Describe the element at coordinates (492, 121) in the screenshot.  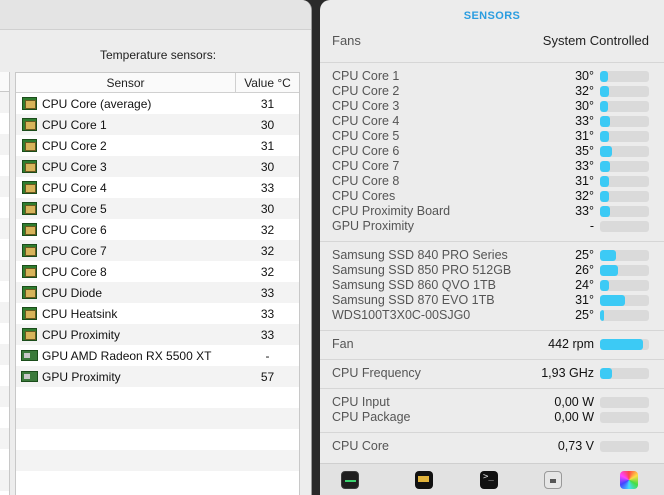
I see `cpu-temp-row: CPU Core 4 33°` at that location.